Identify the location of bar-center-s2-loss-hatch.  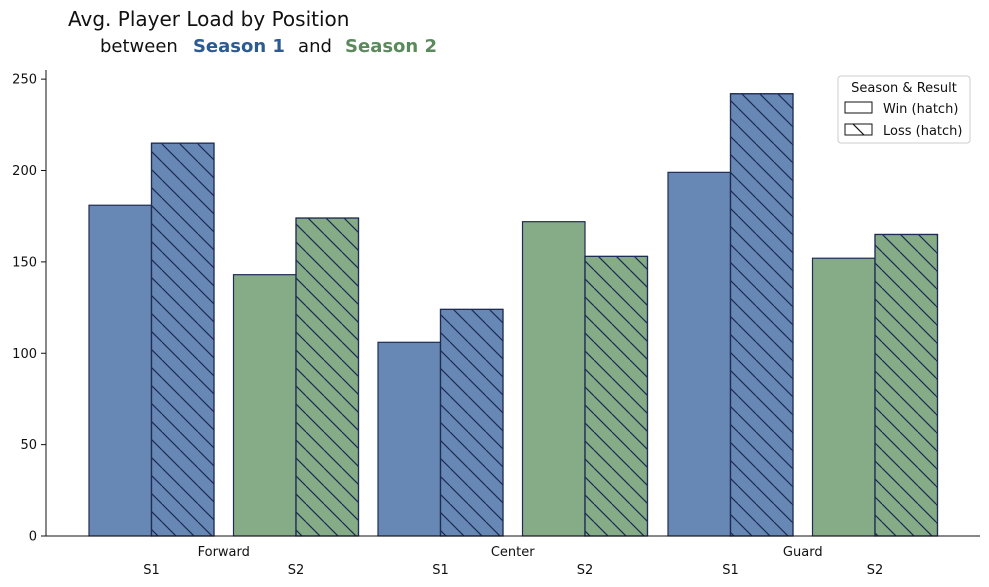
(616, 396).